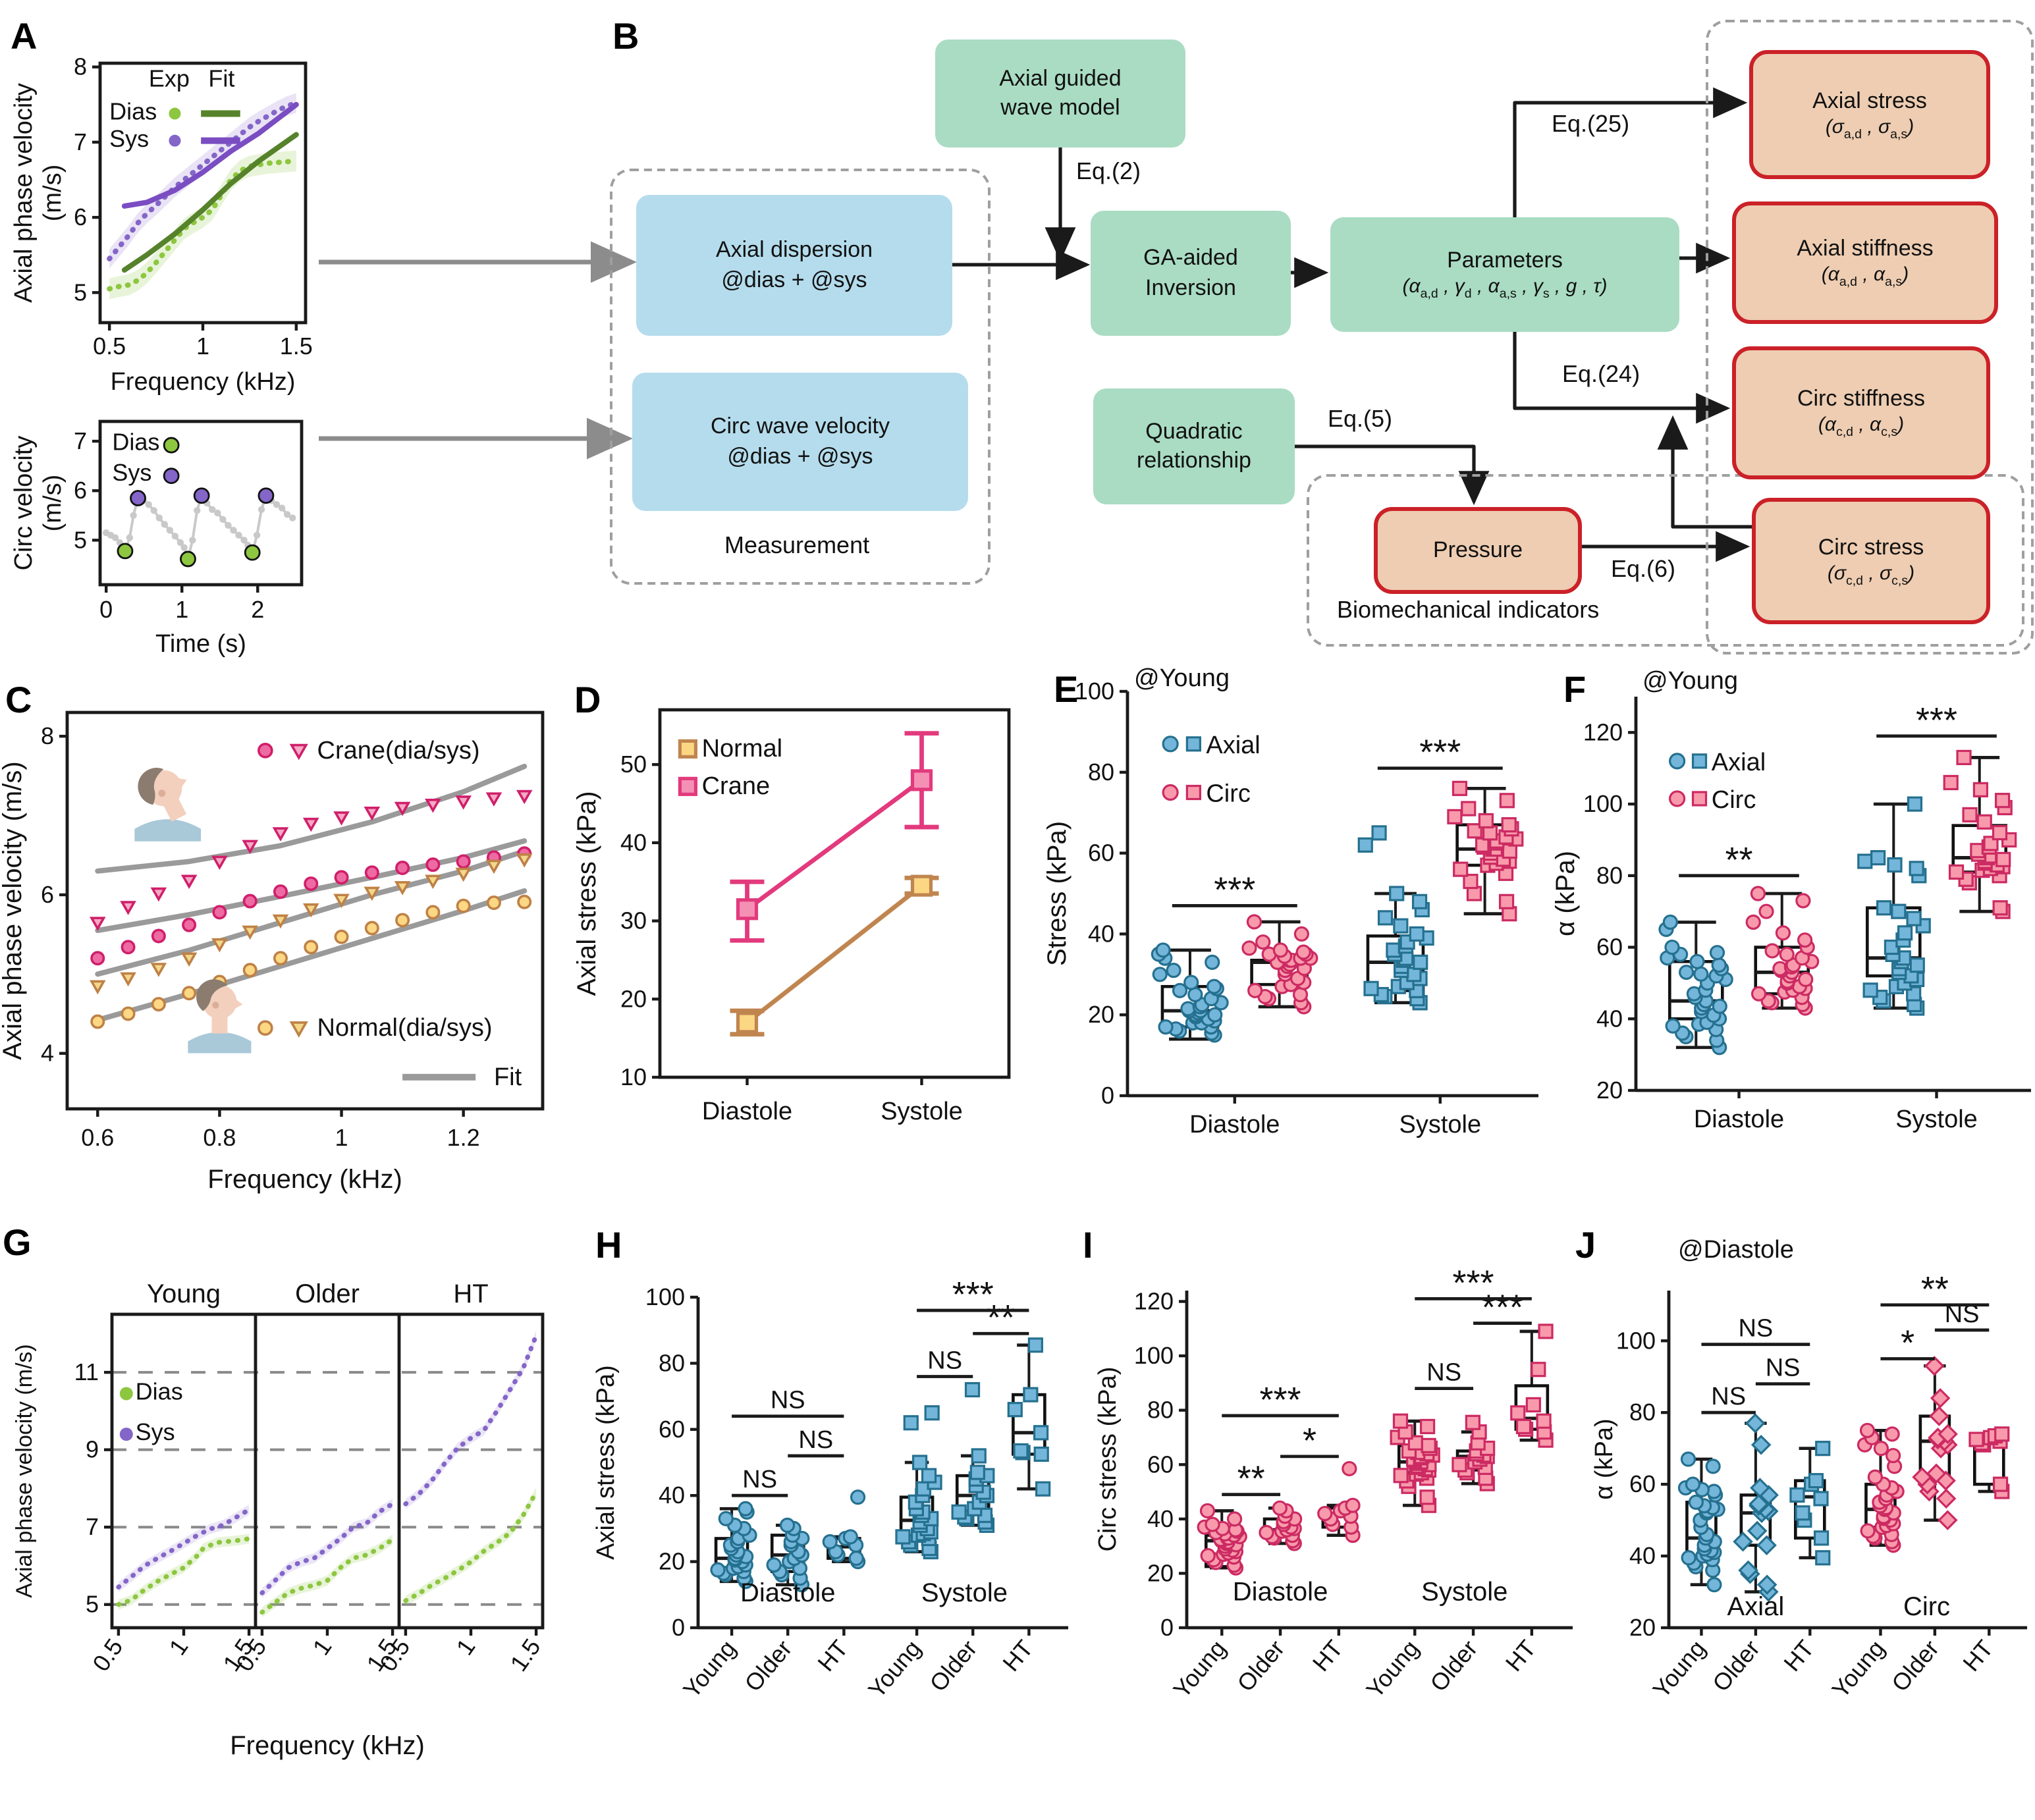 This screenshot has height=1820, width=2035. What do you see at coordinates (1791, 900) in the screenshot?
I see `axes: 20 40 60 80 100 120 α (kPa)` at bounding box center [1791, 900].